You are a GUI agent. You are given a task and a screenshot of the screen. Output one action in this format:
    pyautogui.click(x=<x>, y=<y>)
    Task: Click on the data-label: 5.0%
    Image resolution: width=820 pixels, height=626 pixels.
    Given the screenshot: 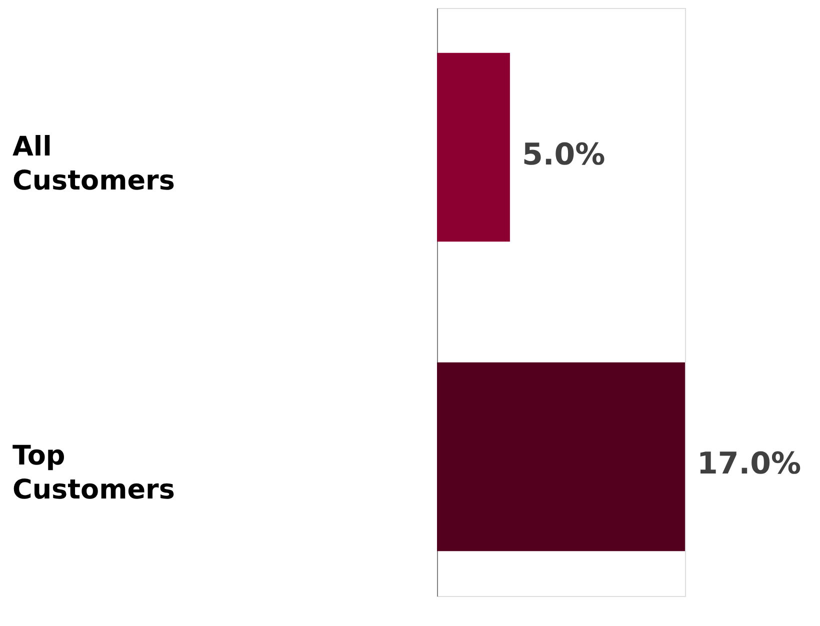 What is the action you would take?
    pyautogui.click(x=564, y=154)
    